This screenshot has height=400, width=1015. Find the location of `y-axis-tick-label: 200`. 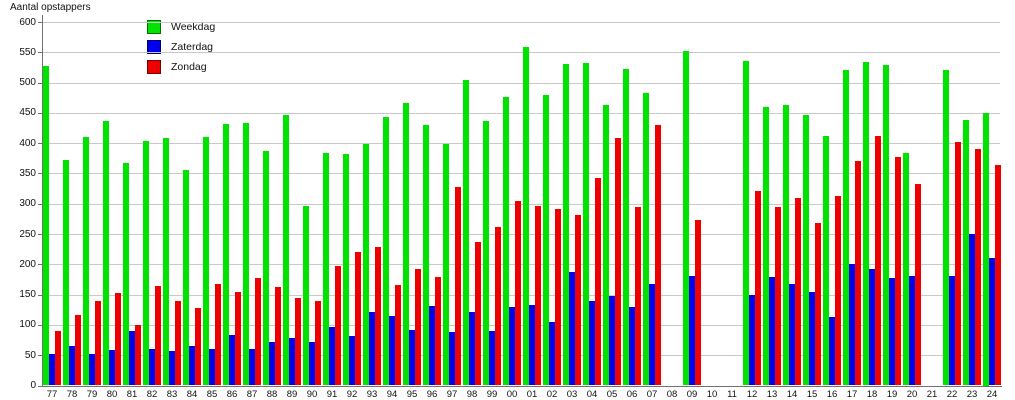

y-axis-tick-label: 200 is located at coordinates (27, 264).